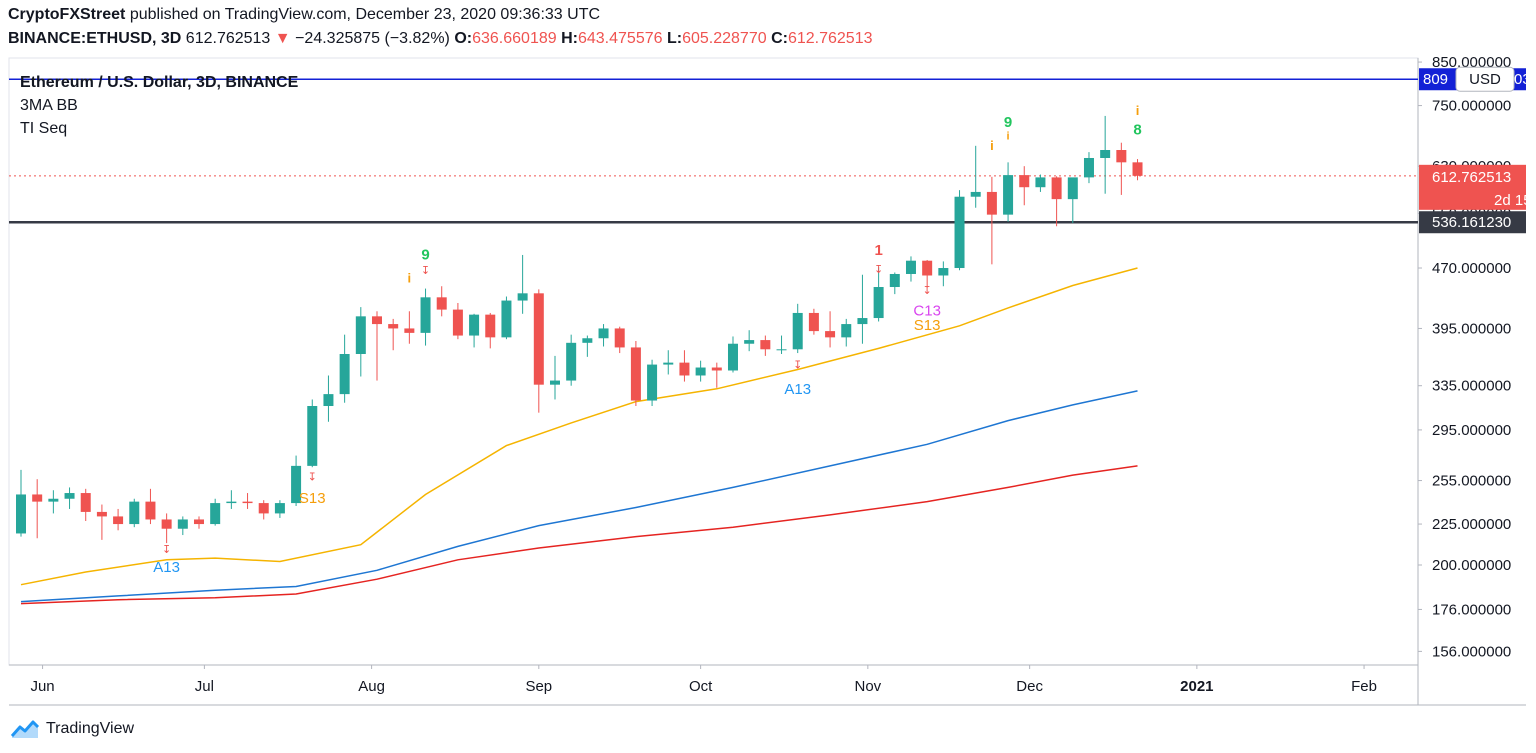 The height and width of the screenshot is (753, 1536). I want to click on last-price: 612.762513, so click(228, 38).